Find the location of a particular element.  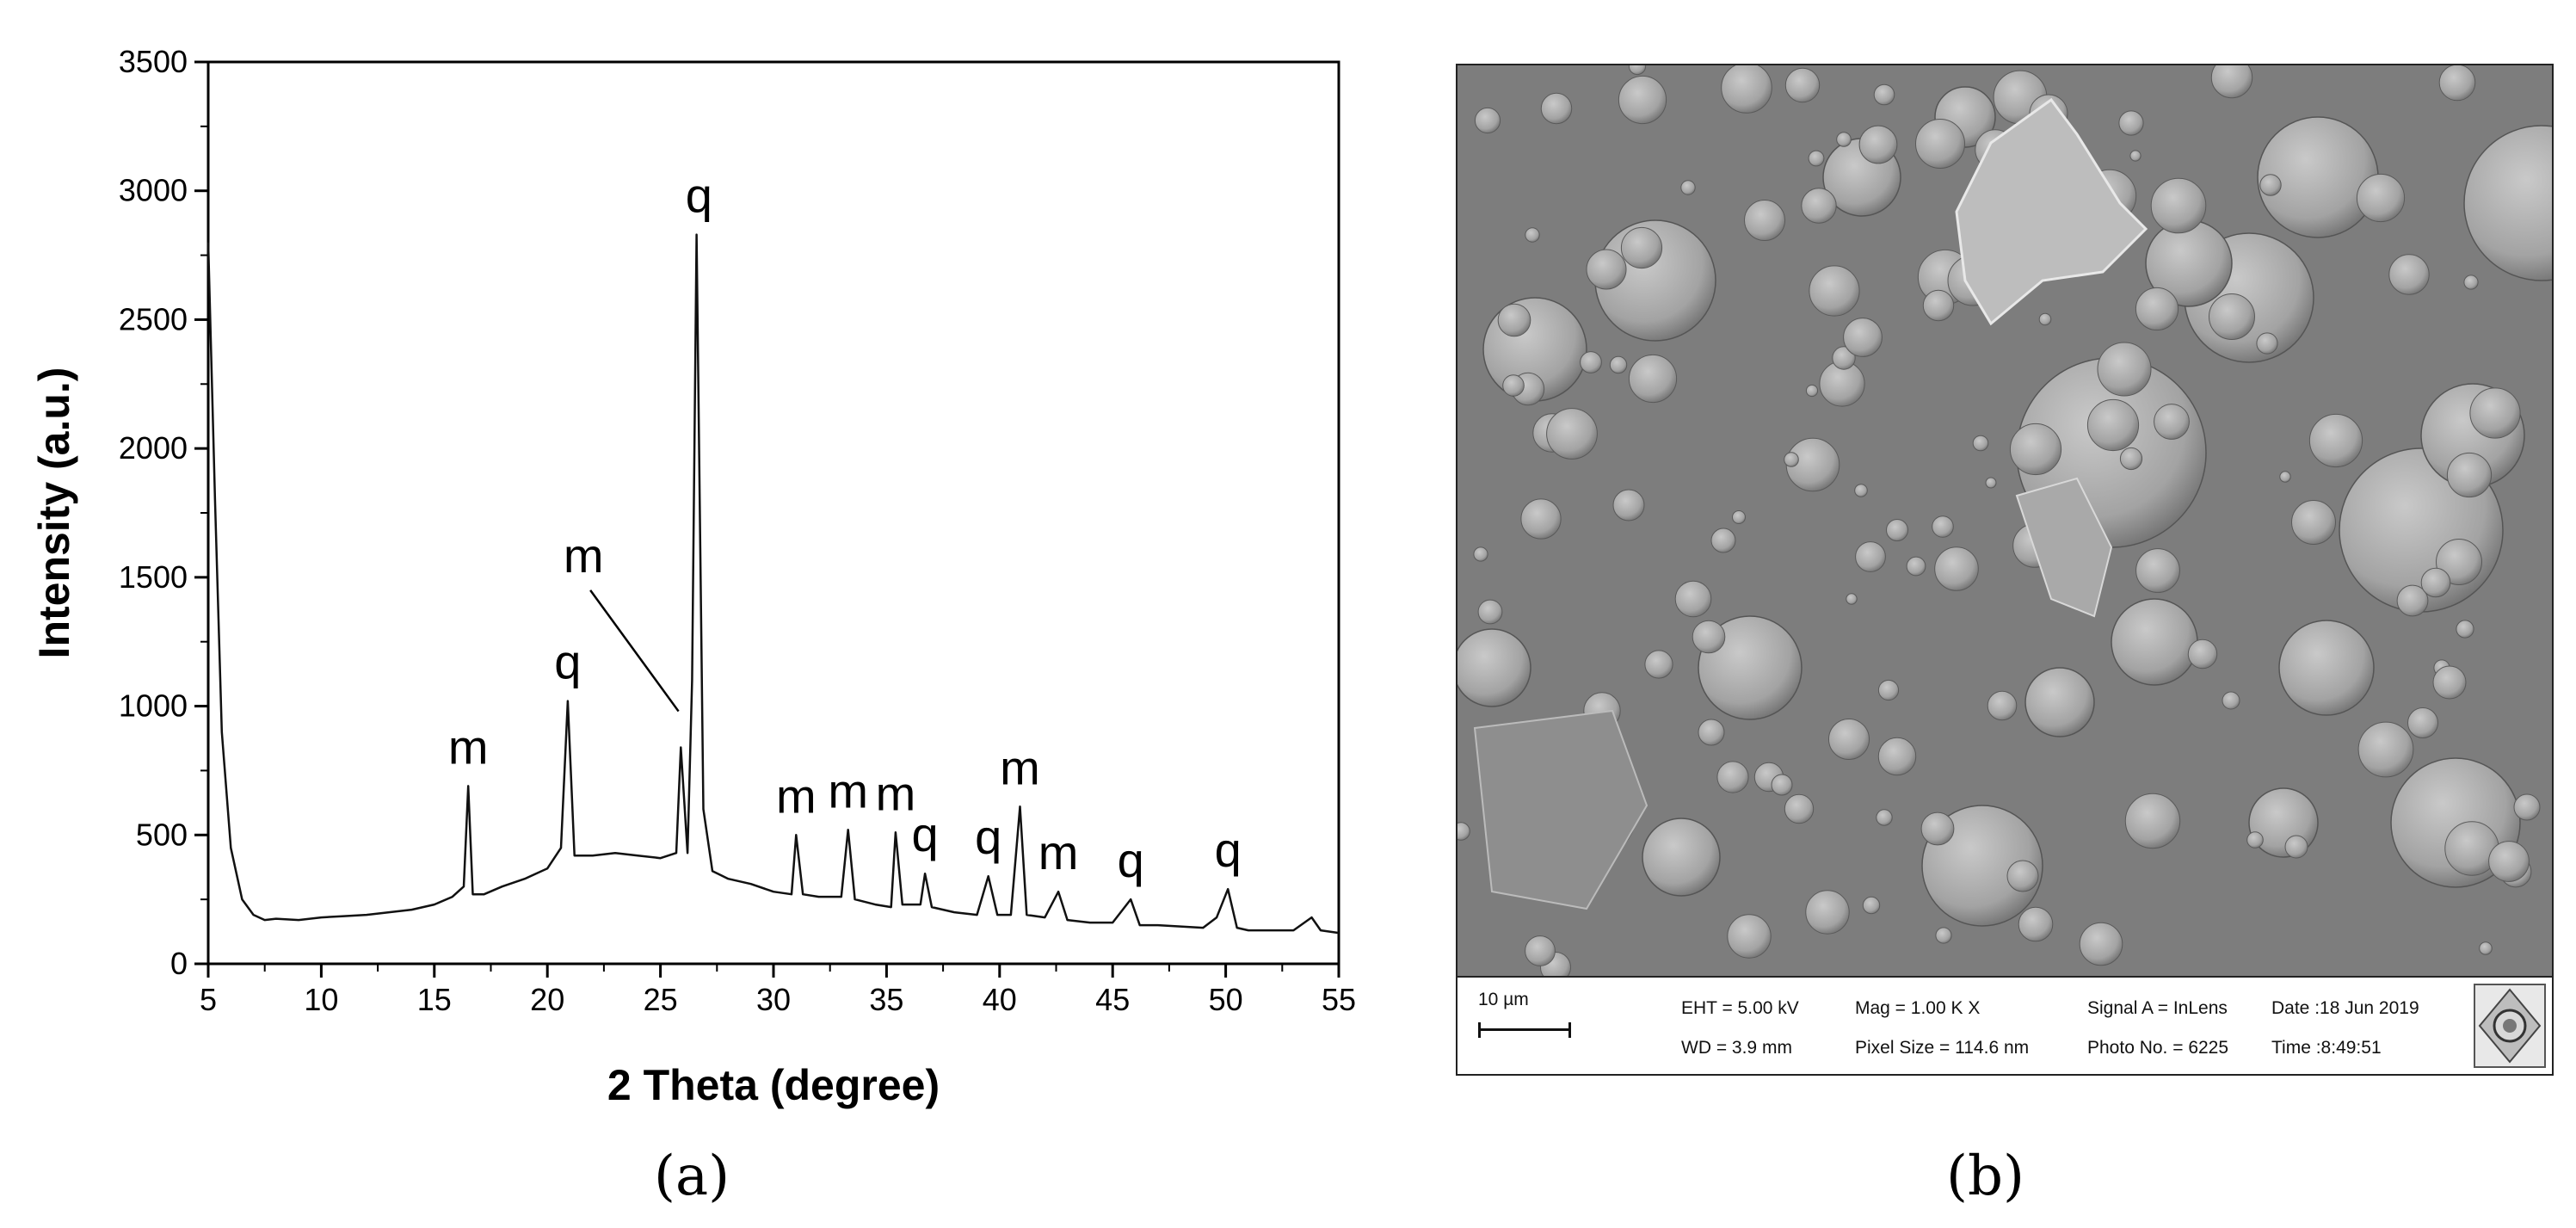

x-tick-label: 25 is located at coordinates (661, 999).